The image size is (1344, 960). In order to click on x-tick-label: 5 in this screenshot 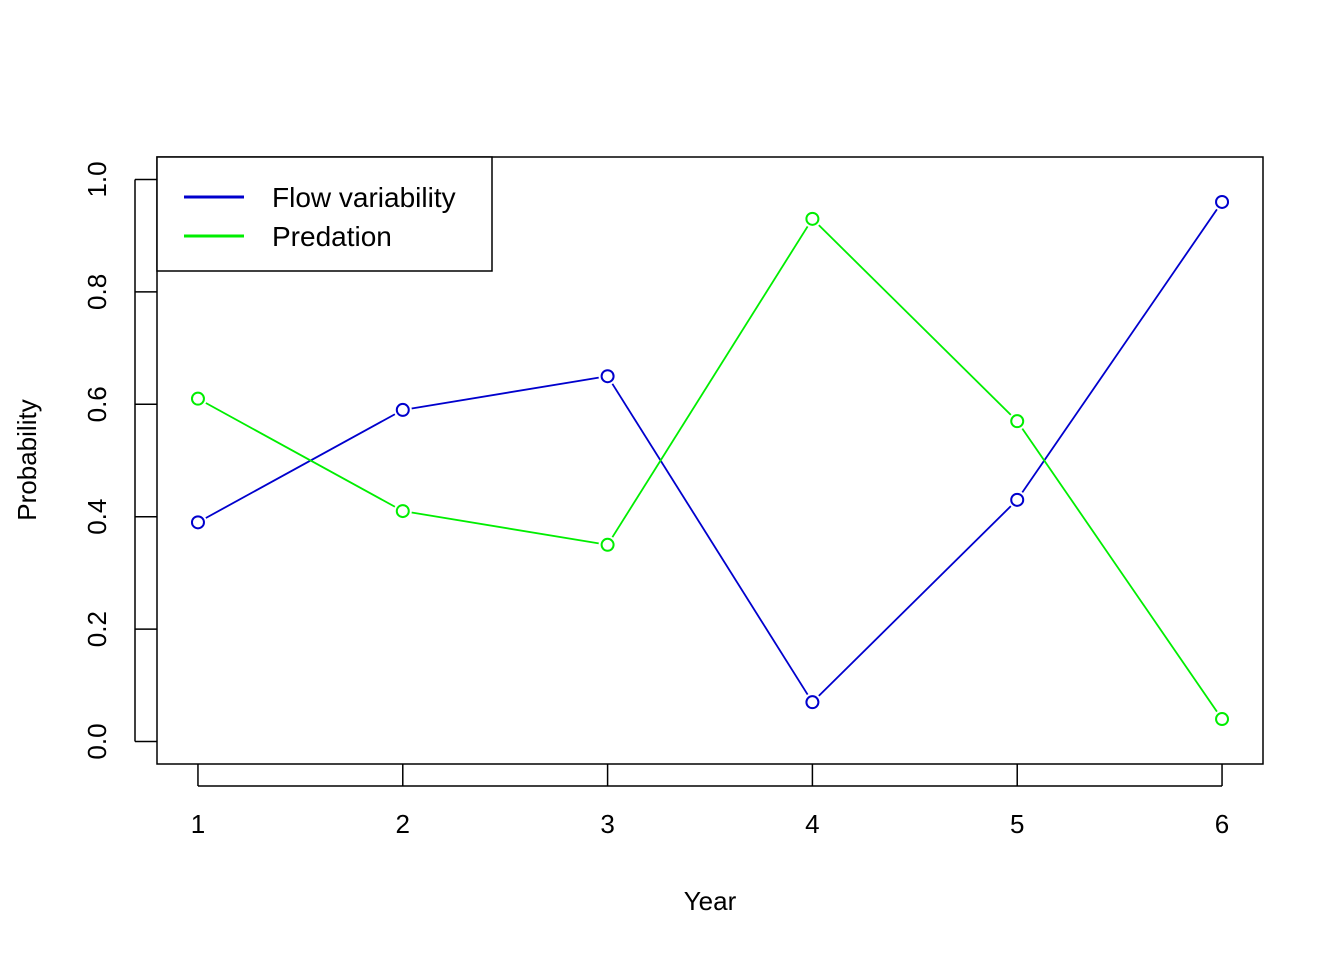, I will do `click(1017, 824)`.